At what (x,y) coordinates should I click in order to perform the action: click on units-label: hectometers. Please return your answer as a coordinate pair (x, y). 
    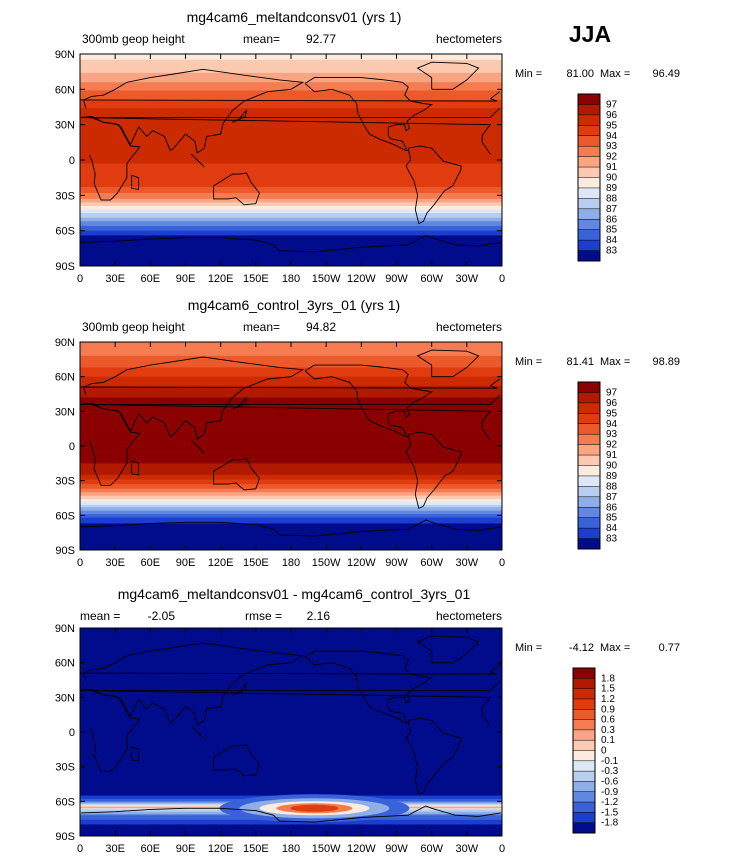
    Looking at the image, I should click on (469, 616).